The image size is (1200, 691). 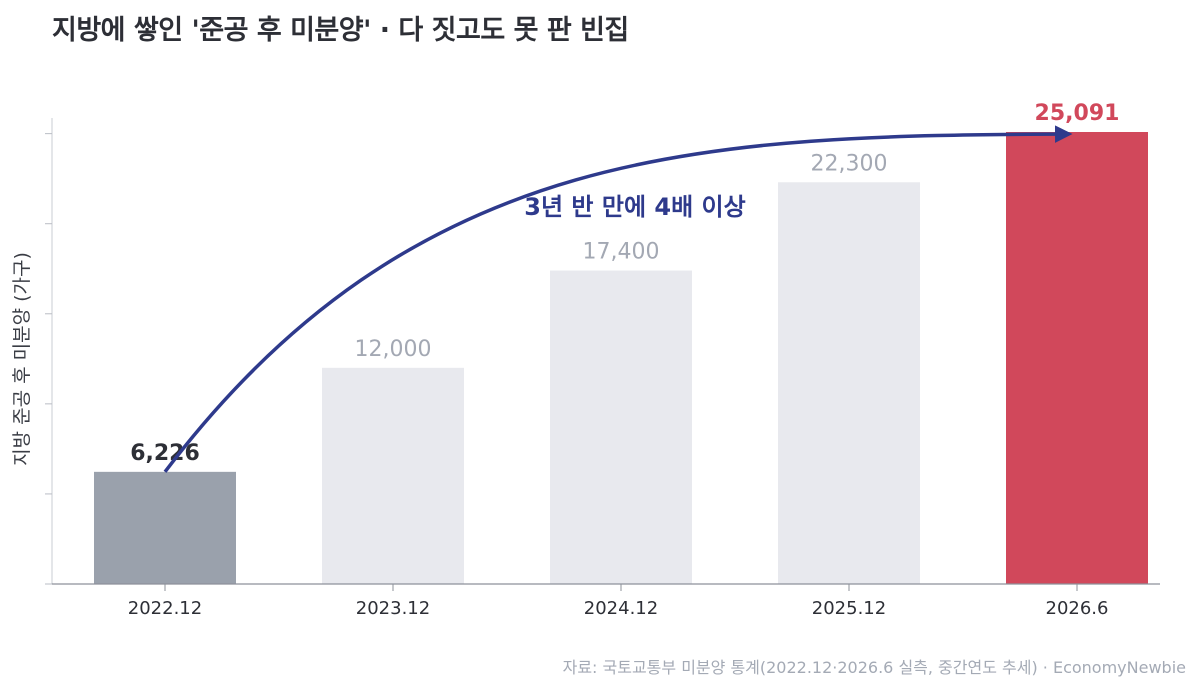 What do you see at coordinates (1077, 358) in the screenshot?
I see `bar-2026.6` at bounding box center [1077, 358].